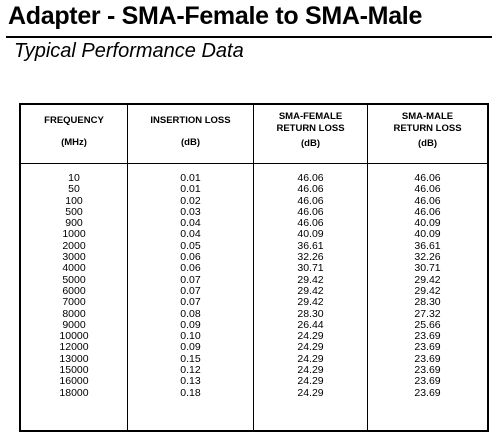 The image size is (500, 443). Describe the element at coordinates (74, 234) in the screenshot. I see `table-cell: 1000` at that location.